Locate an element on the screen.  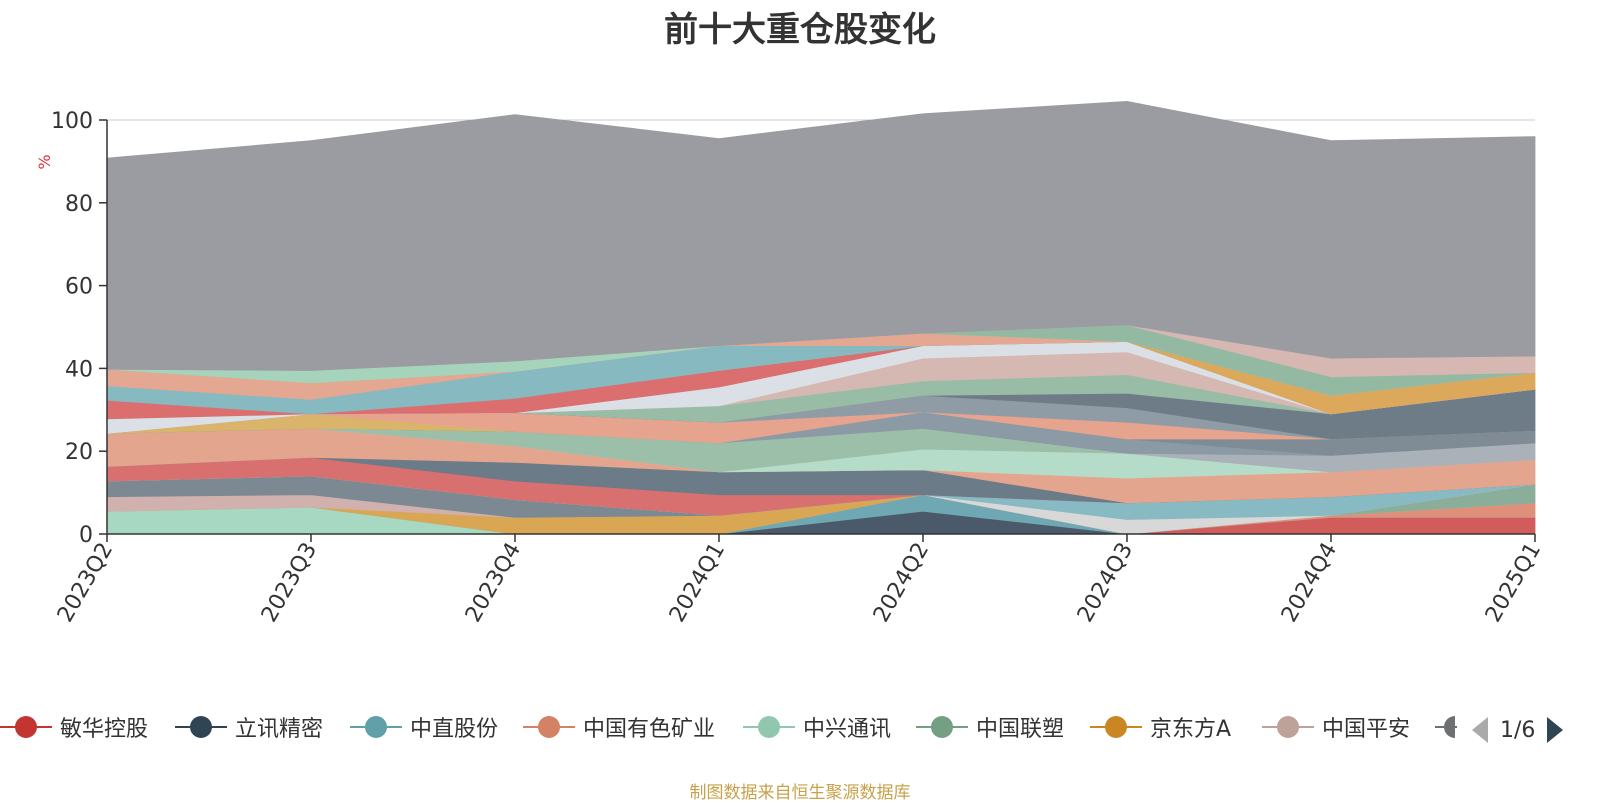
x-tick-label: 2023Q4 is located at coordinates (493, 583).